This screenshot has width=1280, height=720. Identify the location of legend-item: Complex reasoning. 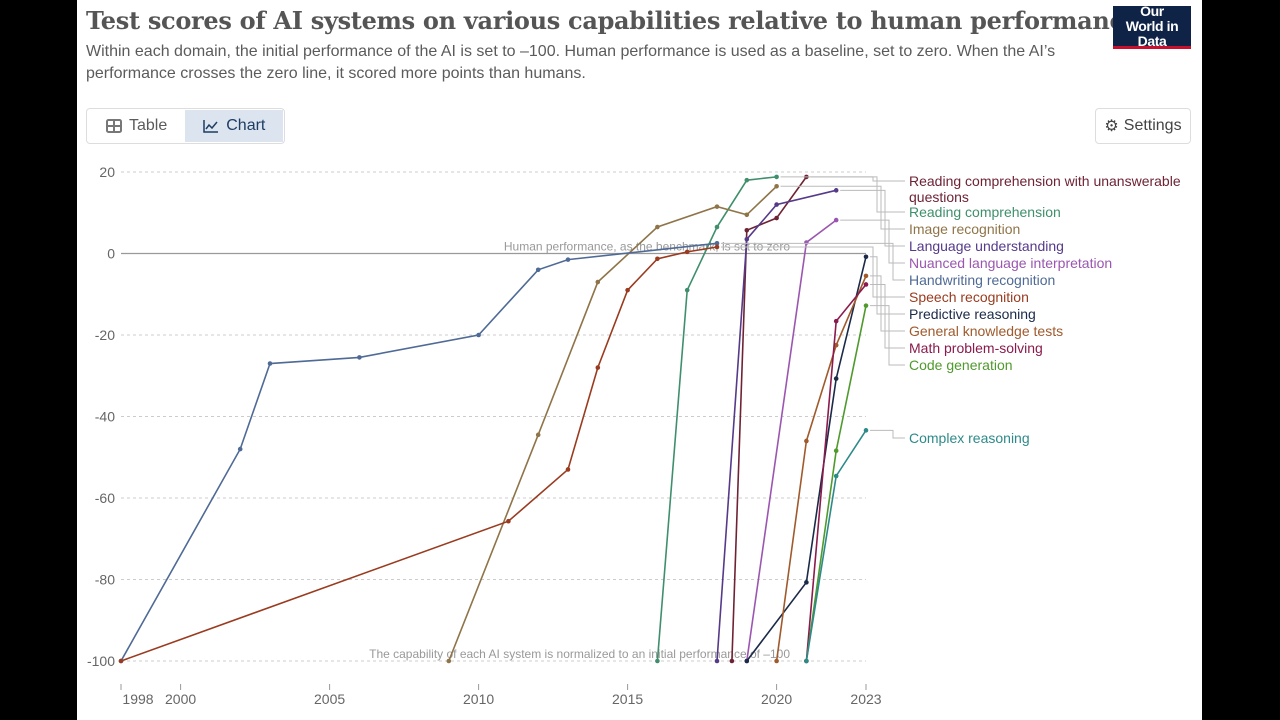
(969, 438).